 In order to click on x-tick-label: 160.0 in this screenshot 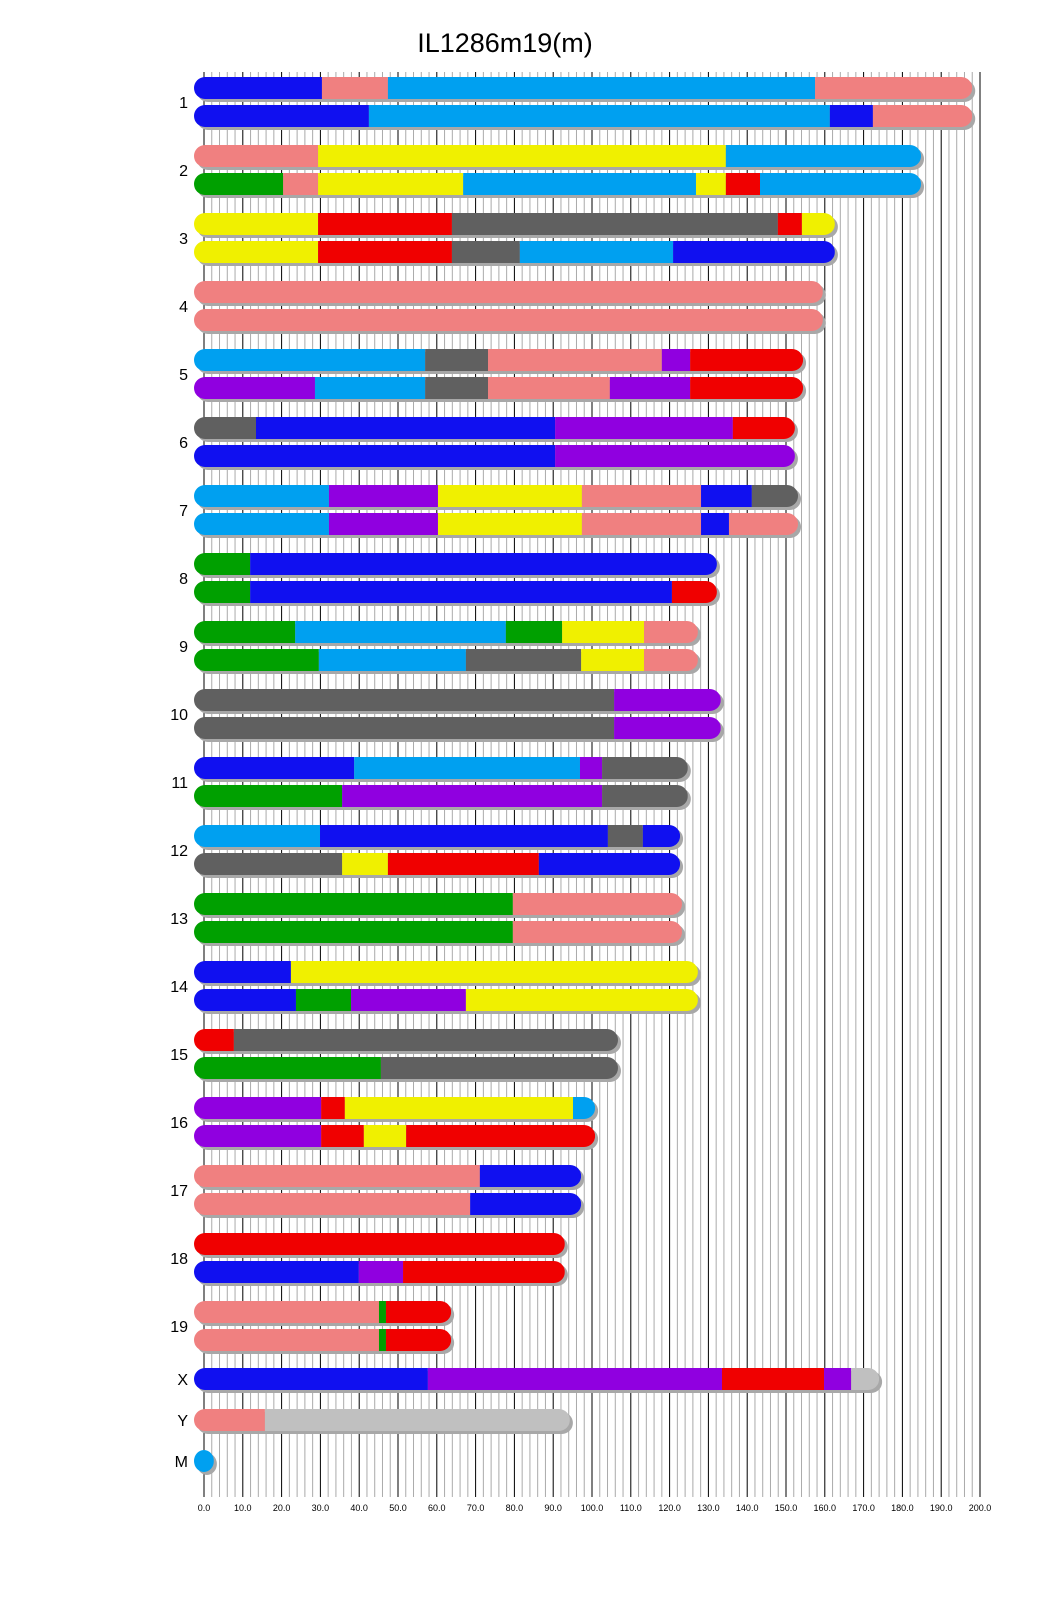, I will do `click(825, 1508)`.